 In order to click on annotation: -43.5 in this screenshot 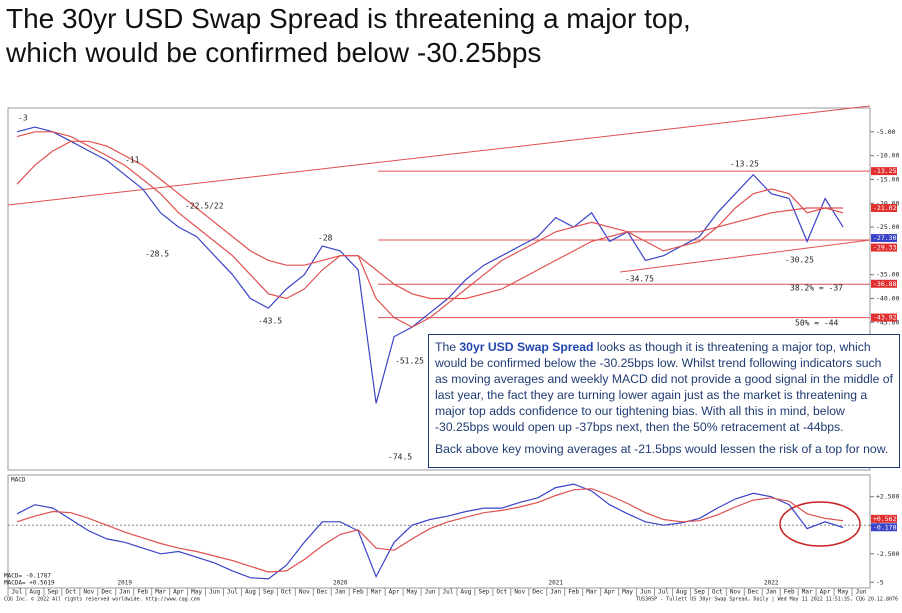, I will do `click(270, 321)`.